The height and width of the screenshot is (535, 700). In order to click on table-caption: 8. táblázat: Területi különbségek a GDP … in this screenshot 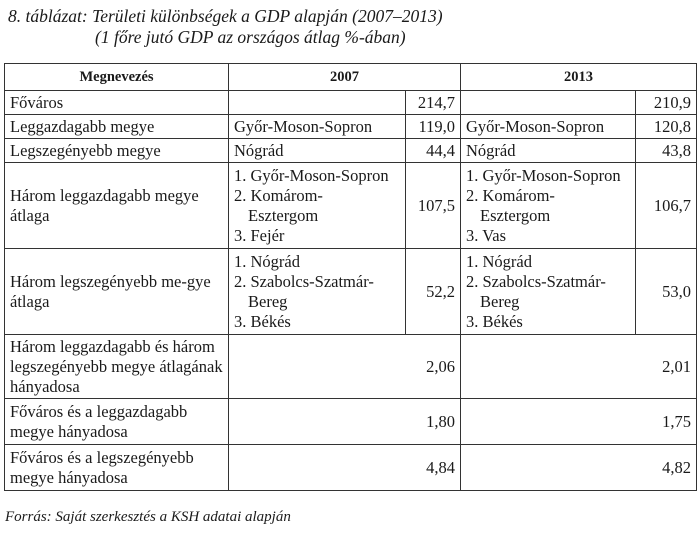, I will do `click(353, 27)`.